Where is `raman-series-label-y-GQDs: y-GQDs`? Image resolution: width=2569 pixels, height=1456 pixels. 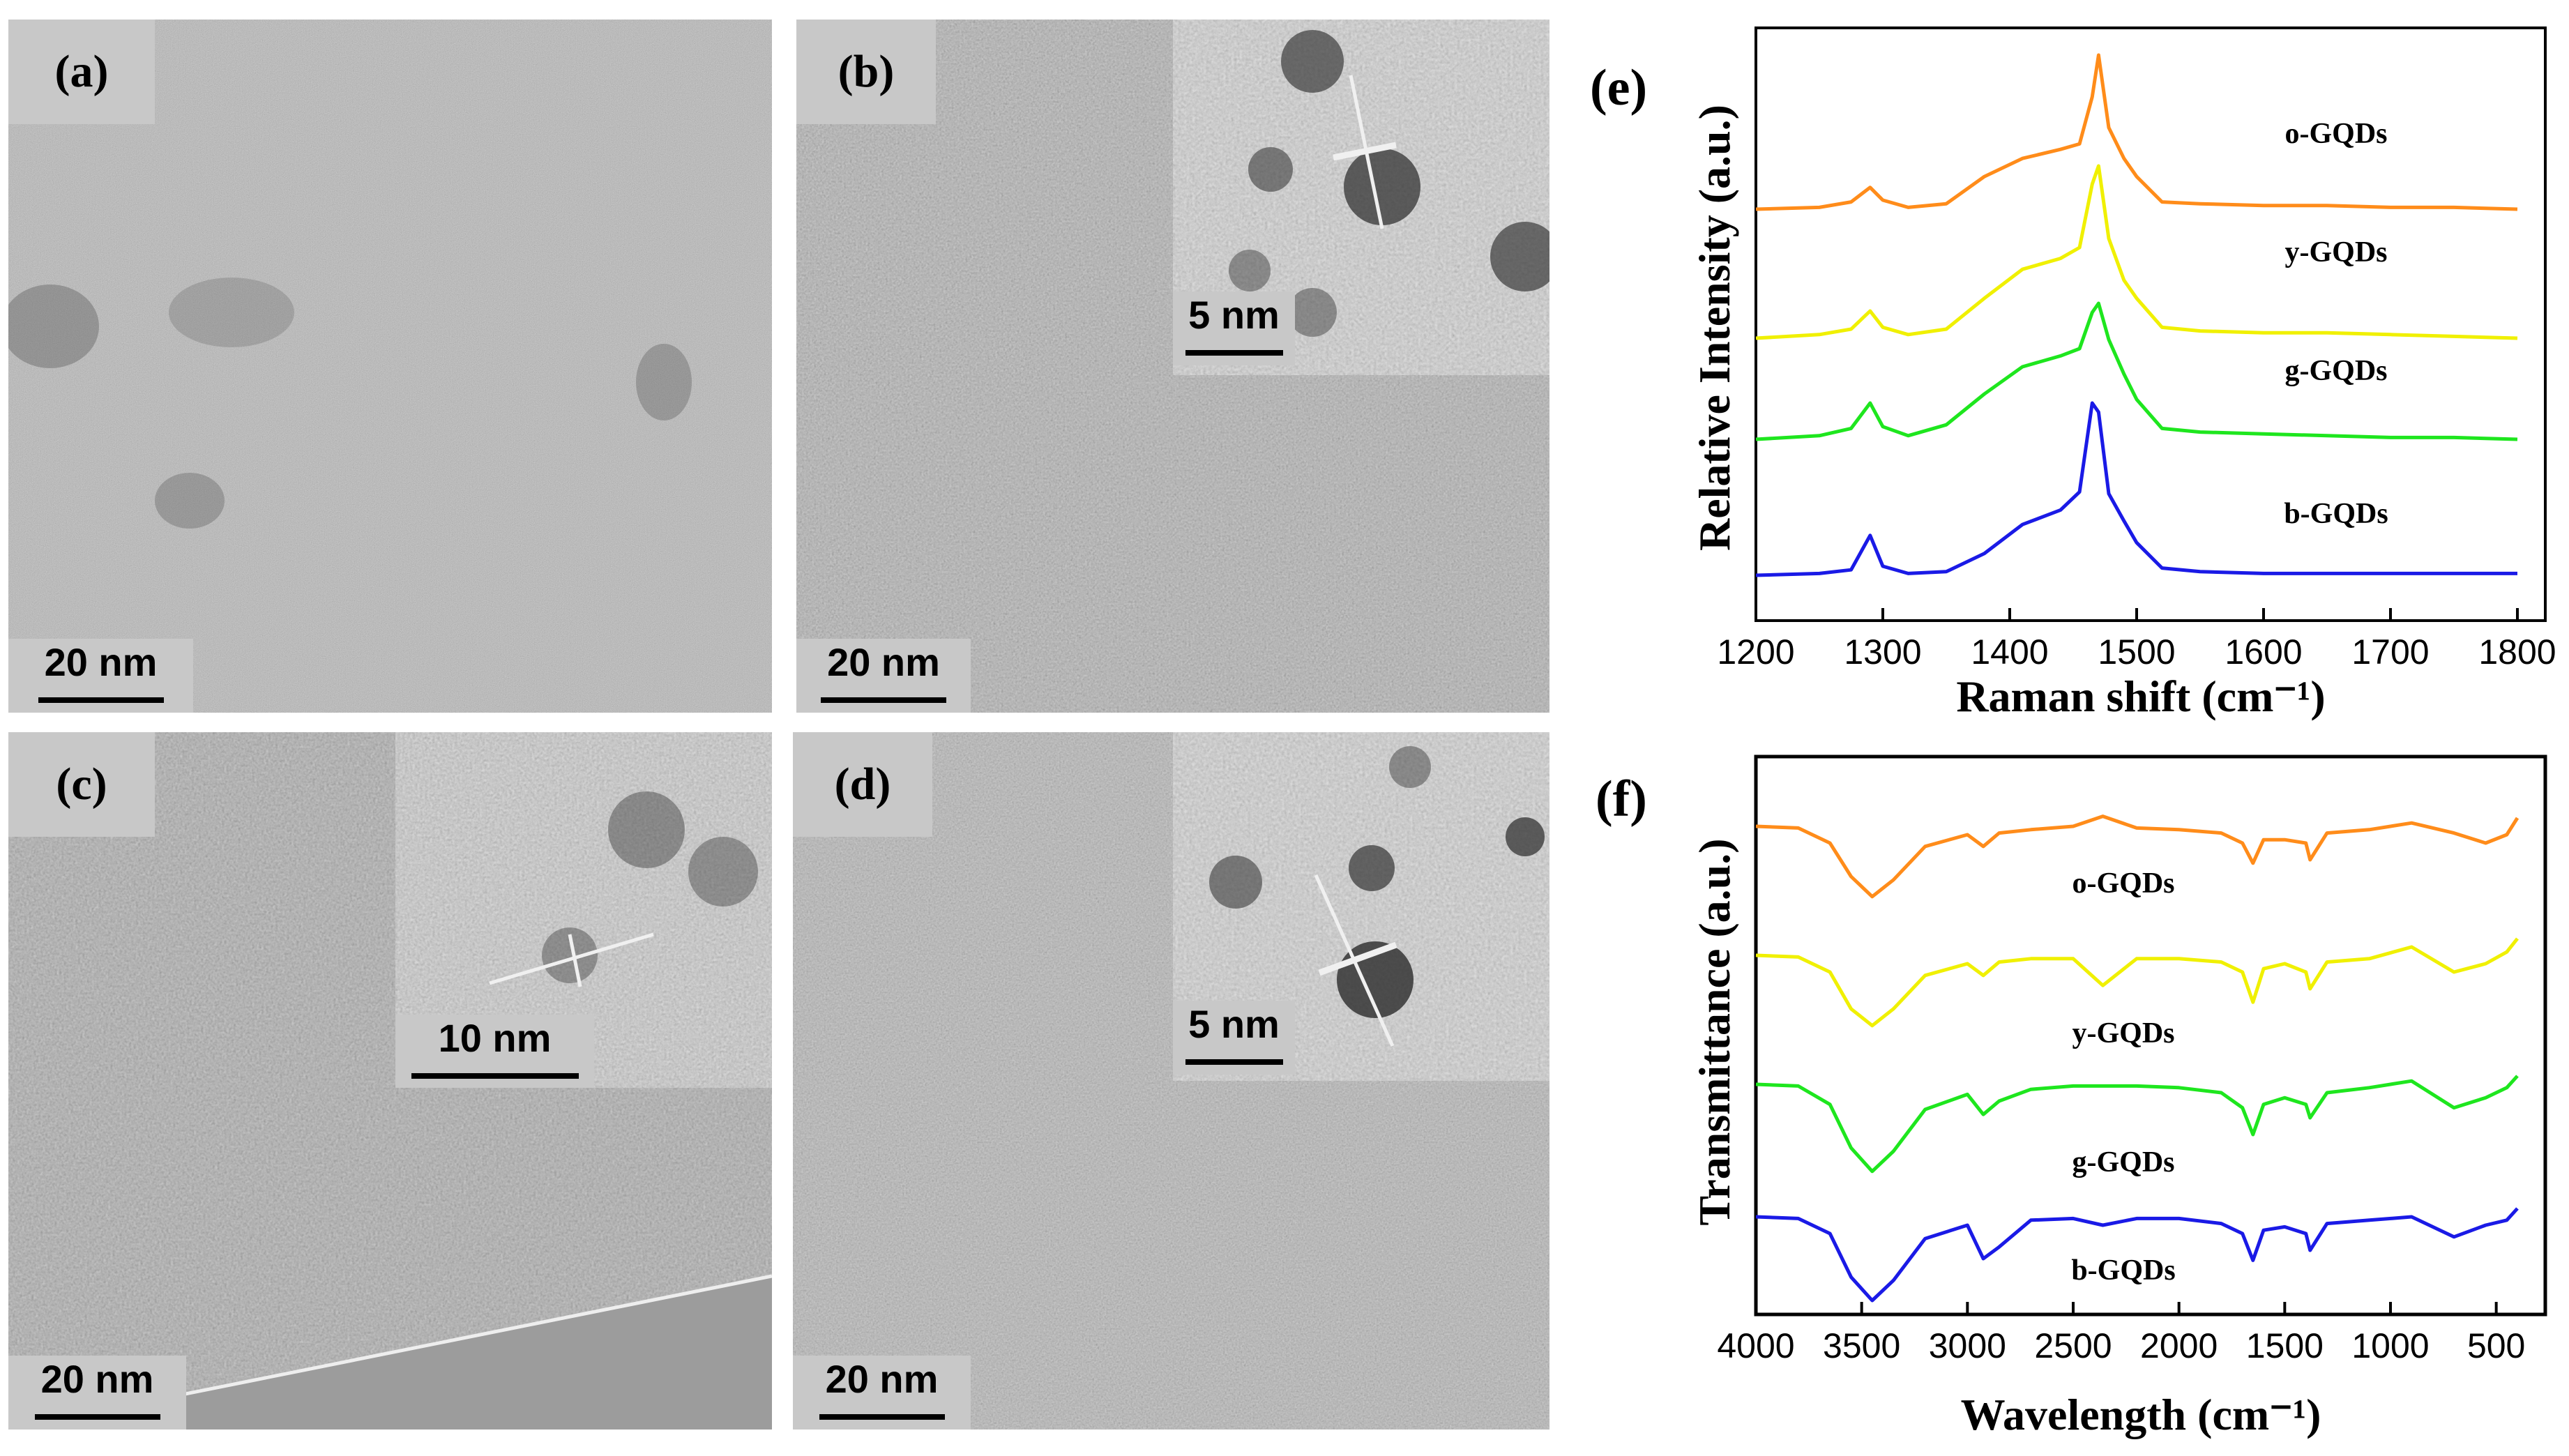
raman-series-label-y-GQDs: y-GQDs is located at coordinates (2336, 252).